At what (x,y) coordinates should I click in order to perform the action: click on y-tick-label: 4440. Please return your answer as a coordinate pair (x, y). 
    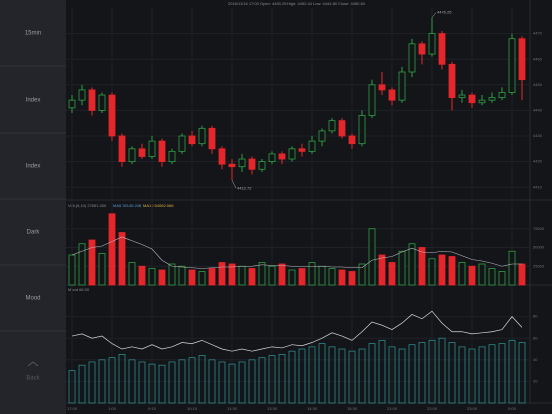
    Looking at the image, I should click on (538, 109).